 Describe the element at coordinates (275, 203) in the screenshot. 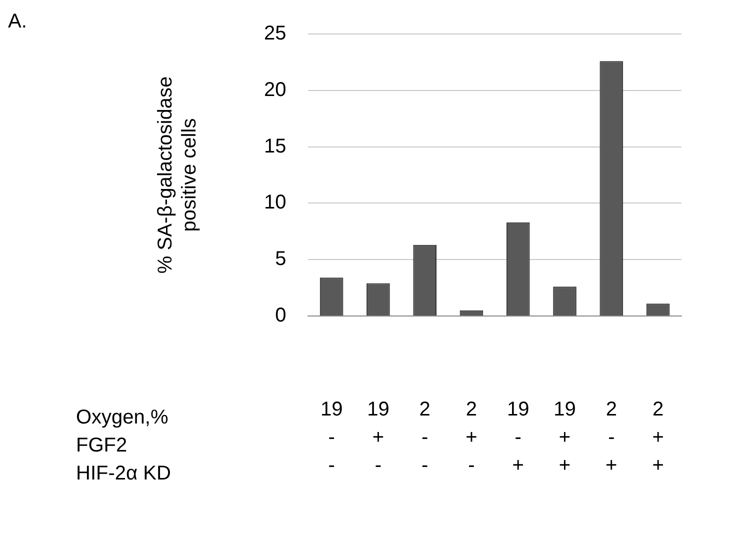

I see `y-tick-label: 10` at that location.